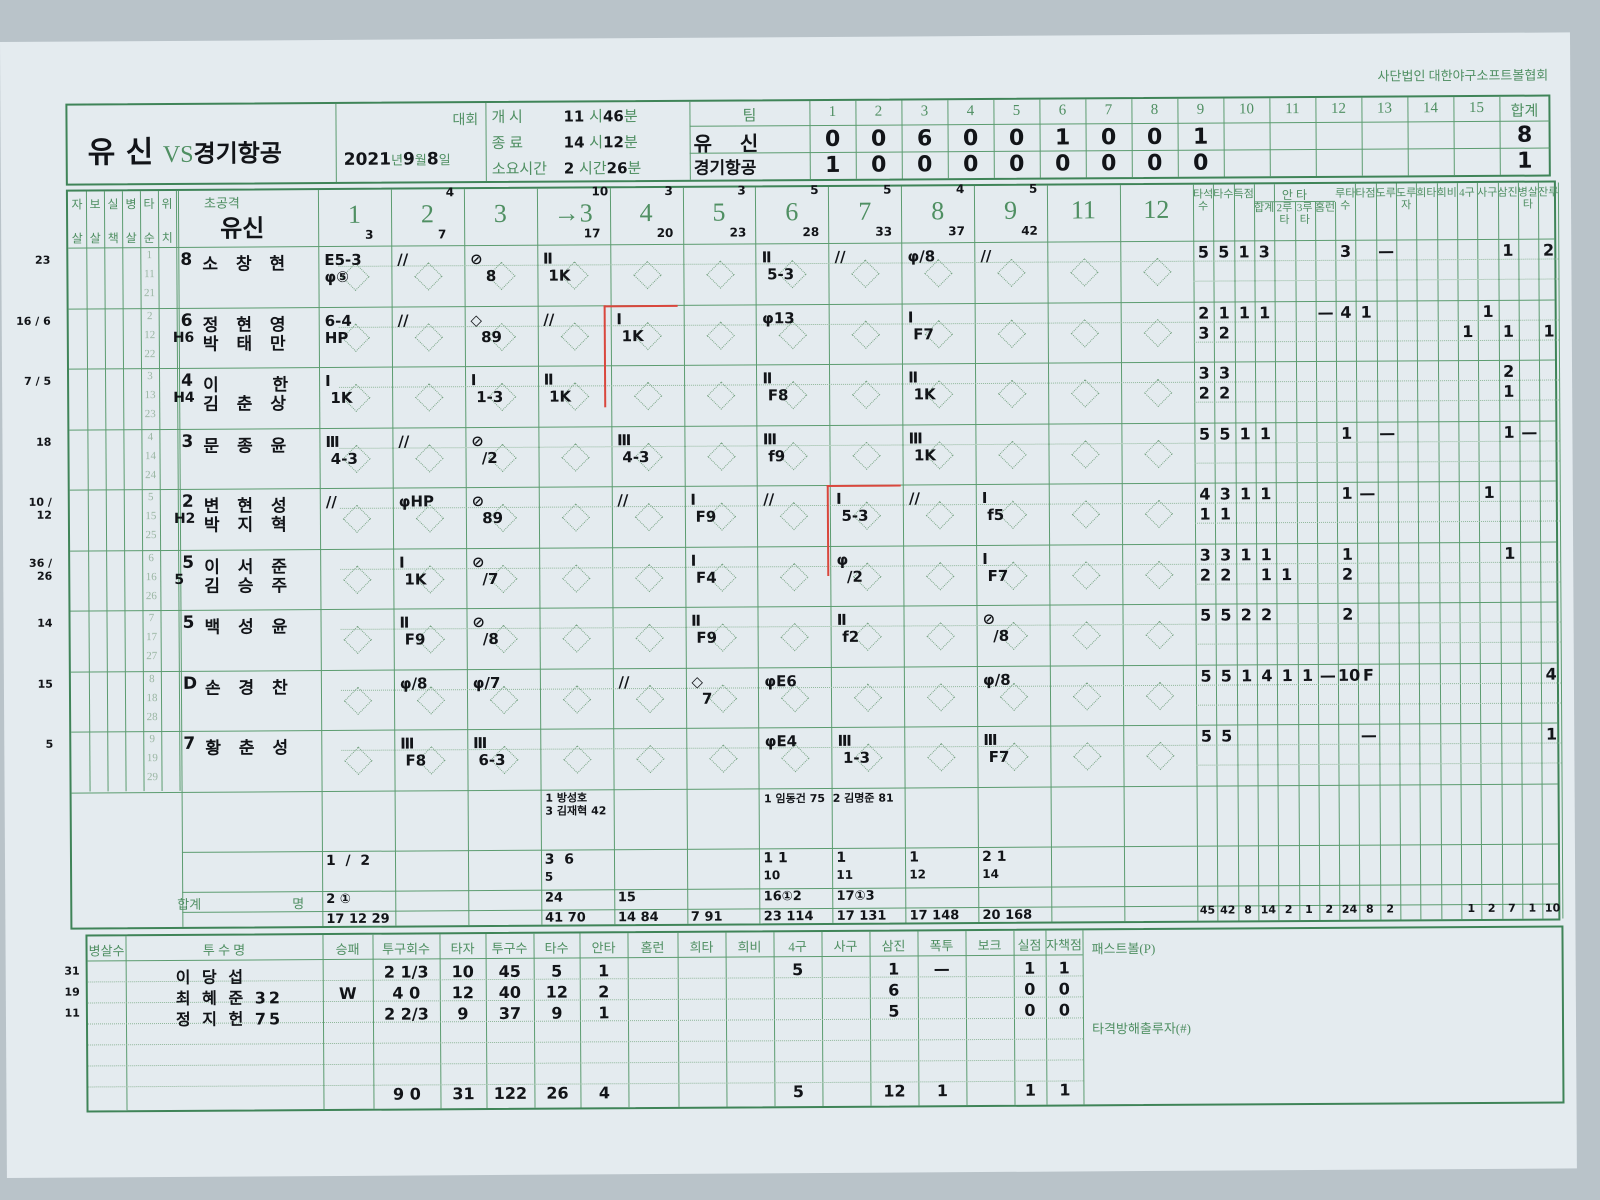 The image size is (1600, 1200). I want to click on at-bat-cell: Ⅱ 5-3, so click(792, 273).